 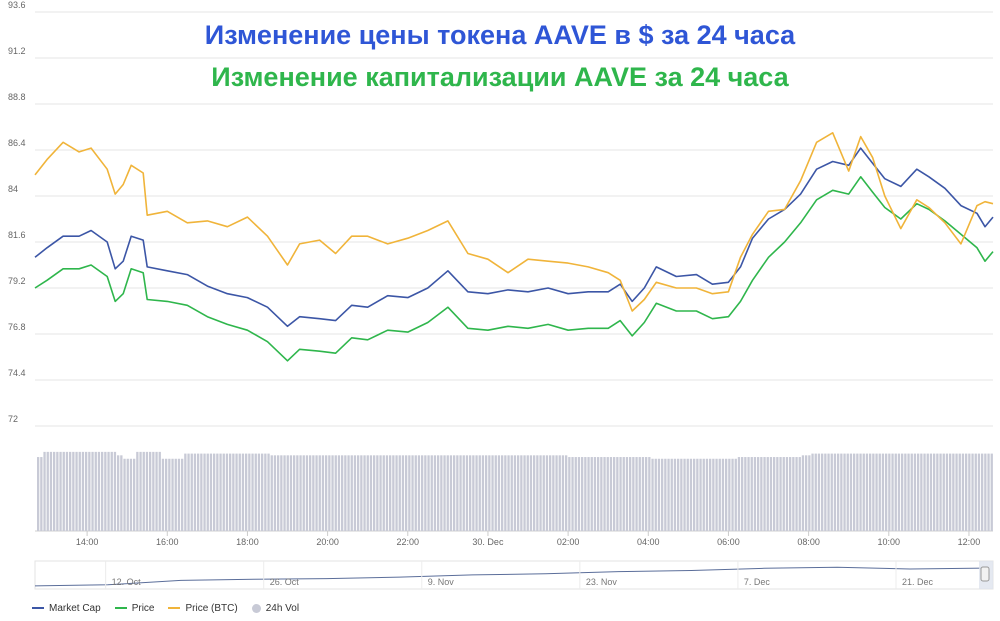 I want to click on legend-vol-label: 24h Vol, so click(x=282, y=608).